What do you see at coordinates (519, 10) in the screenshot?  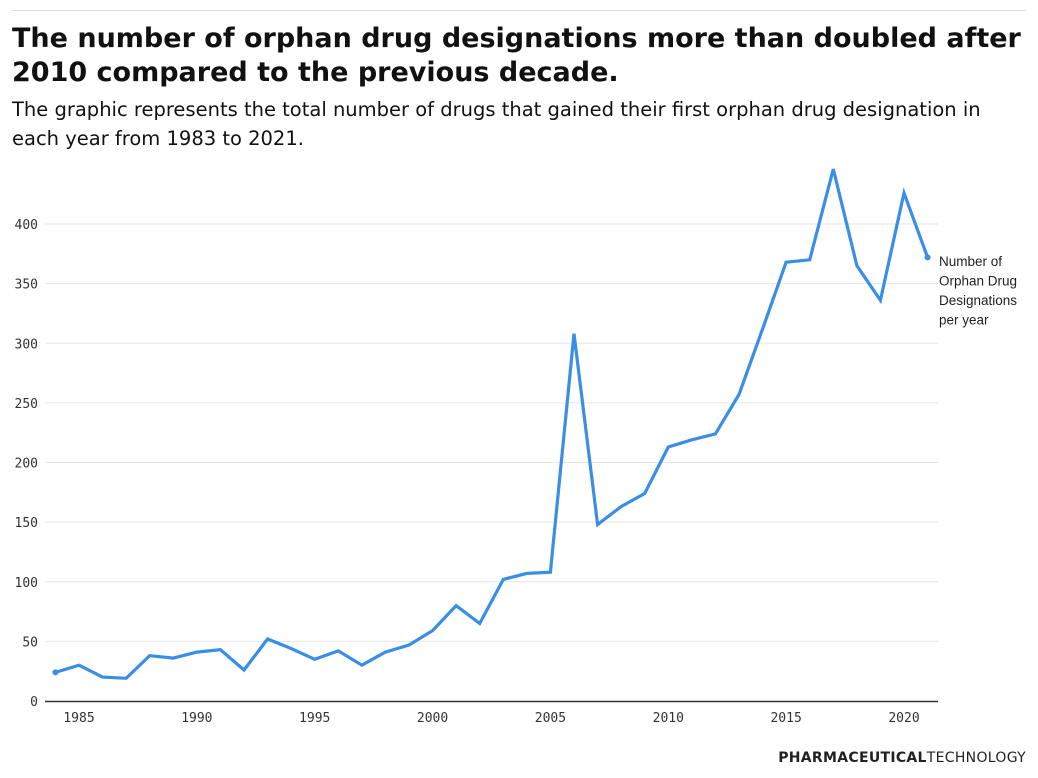 I see `top-rule` at bounding box center [519, 10].